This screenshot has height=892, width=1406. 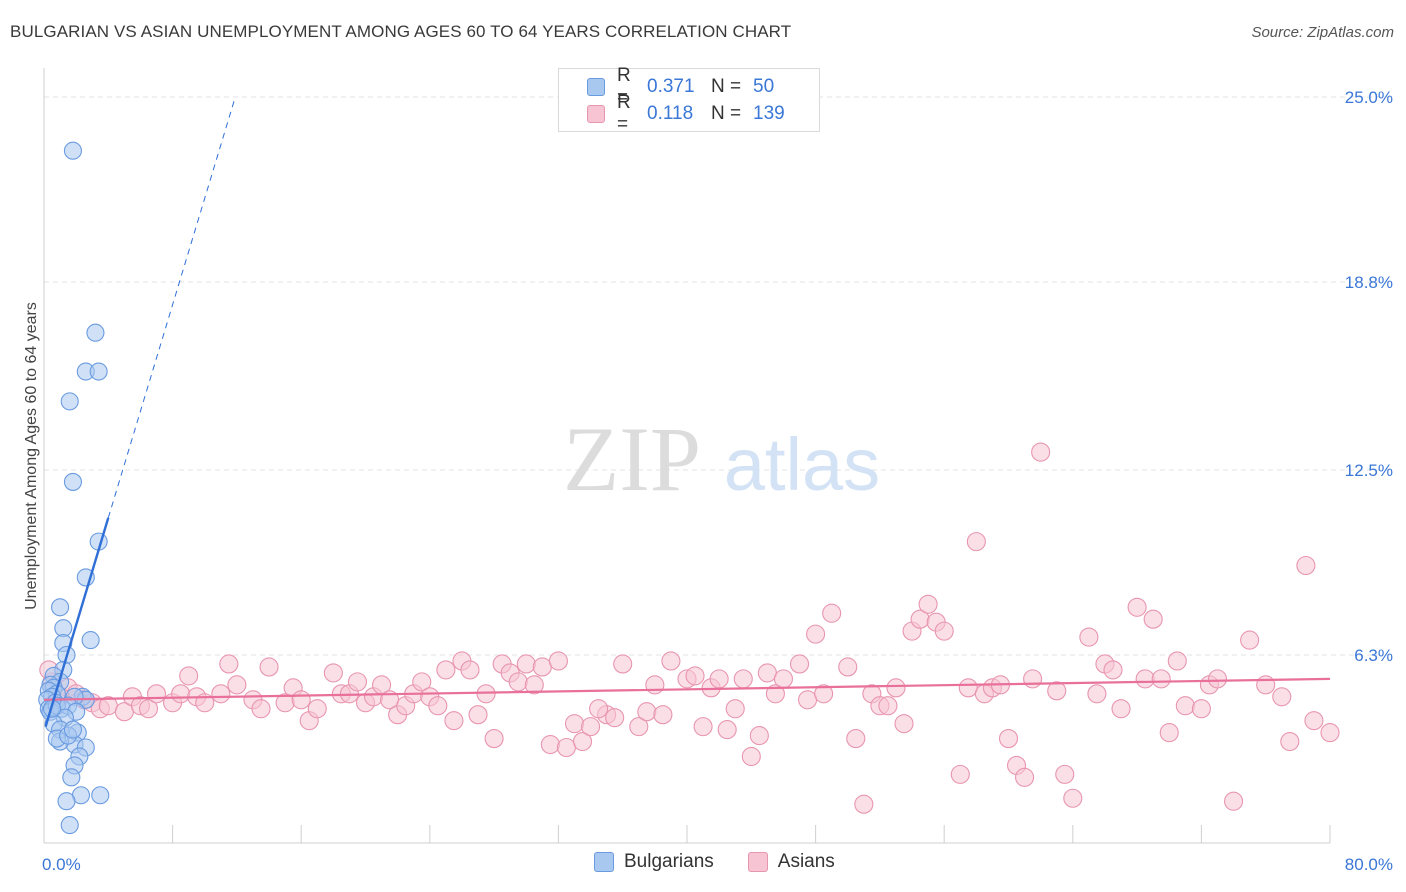 What do you see at coordinates (596, 87) in the screenshot?
I see `legend-swatch-bulgarians` at bounding box center [596, 87].